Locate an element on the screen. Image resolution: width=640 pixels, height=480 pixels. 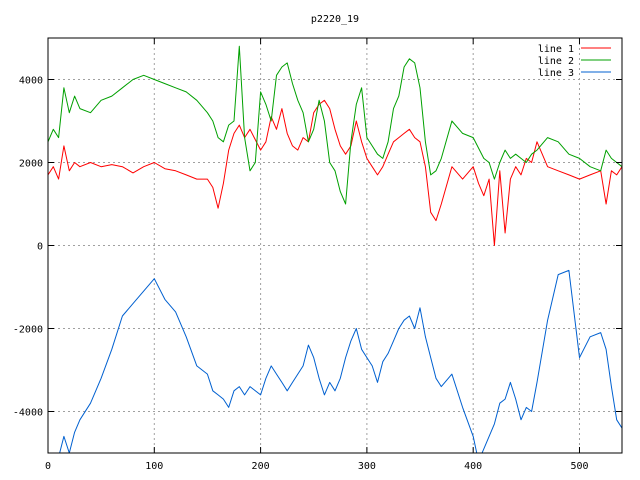
x-tick-label: 200 is located at coordinates (261, 466).